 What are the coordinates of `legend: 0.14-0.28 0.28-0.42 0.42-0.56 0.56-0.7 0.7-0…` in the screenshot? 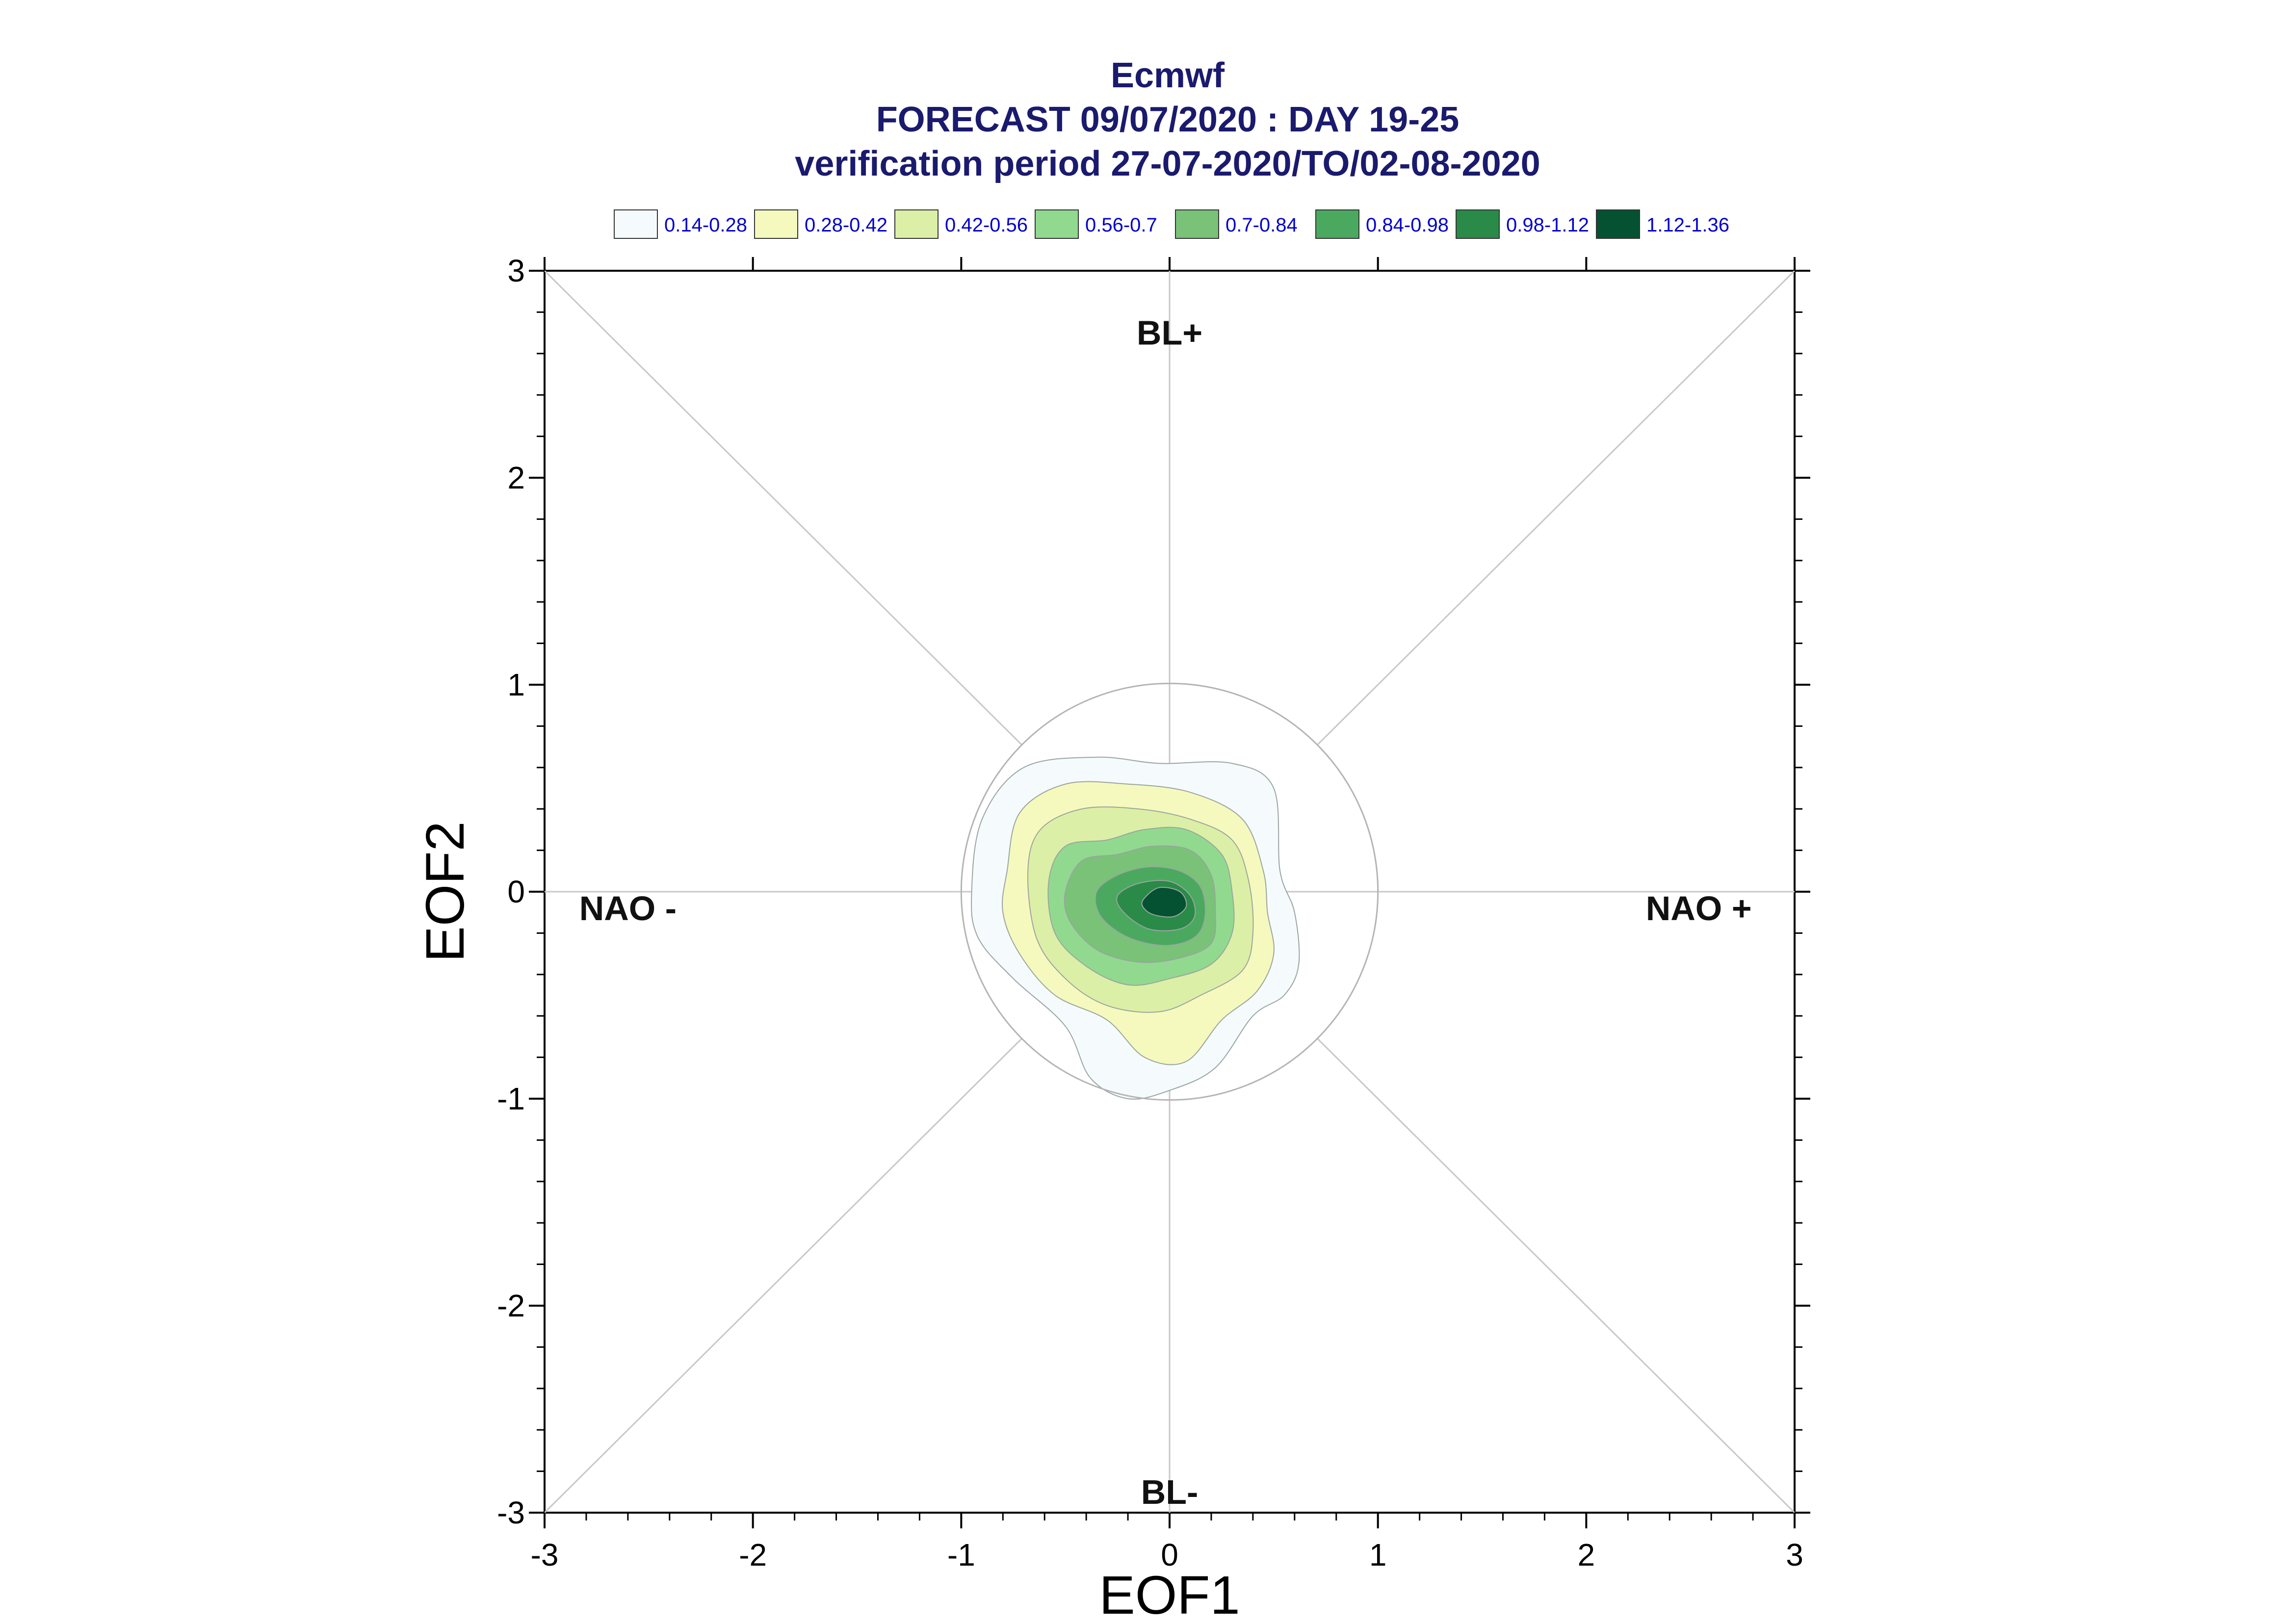 It's located at (1171, 224).